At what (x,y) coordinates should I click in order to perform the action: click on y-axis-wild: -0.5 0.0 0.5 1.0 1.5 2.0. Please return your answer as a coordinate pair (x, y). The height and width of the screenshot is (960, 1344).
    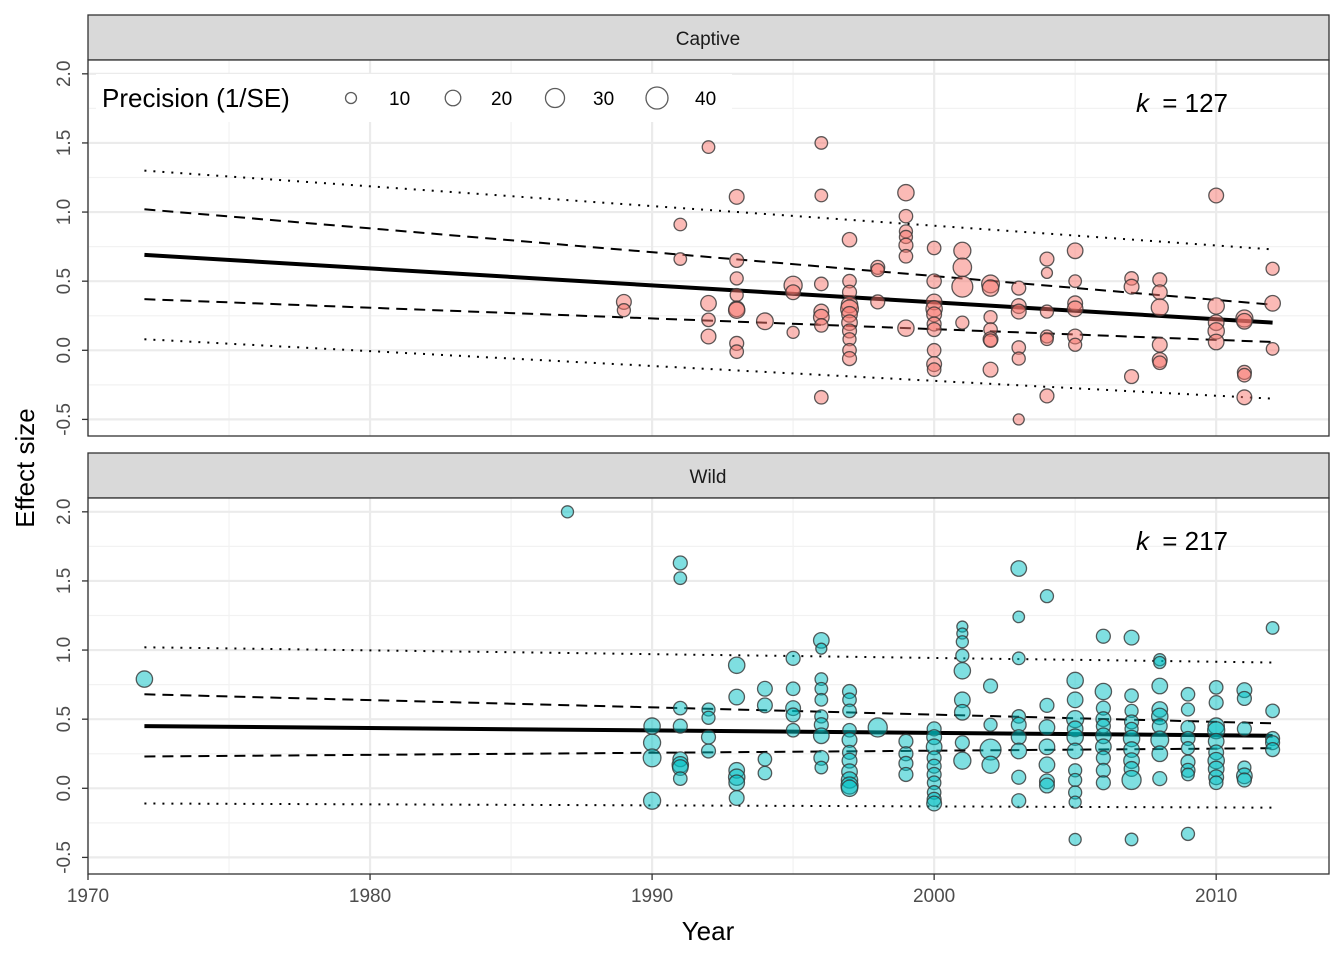
    Looking at the image, I should click on (71, 686).